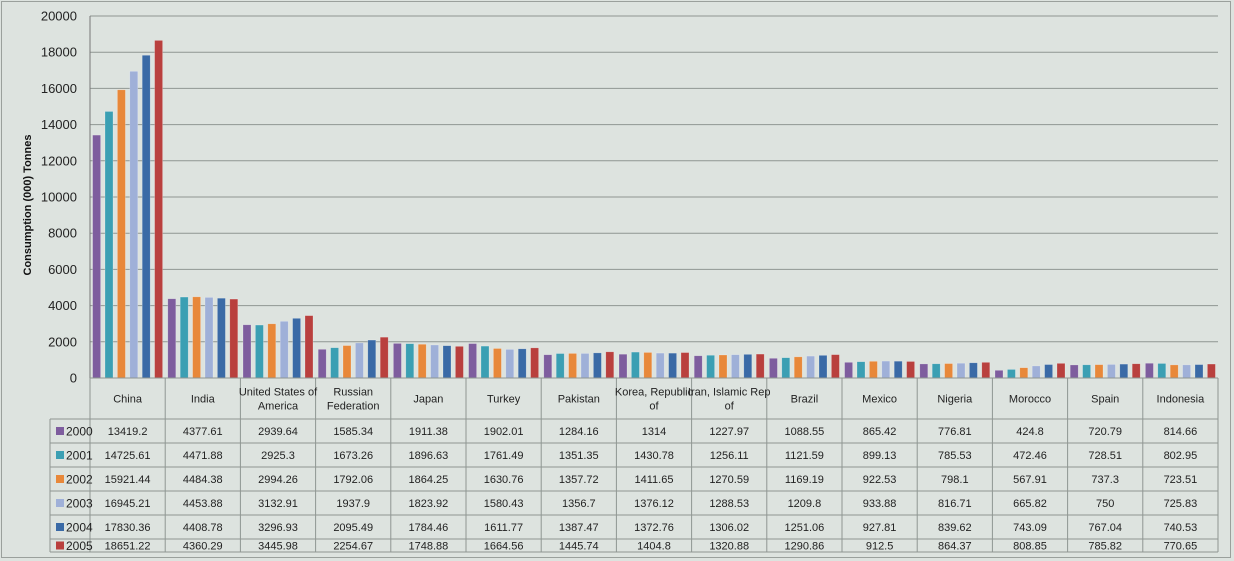  I want to click on data-label: 785.53, so click(955, 456).